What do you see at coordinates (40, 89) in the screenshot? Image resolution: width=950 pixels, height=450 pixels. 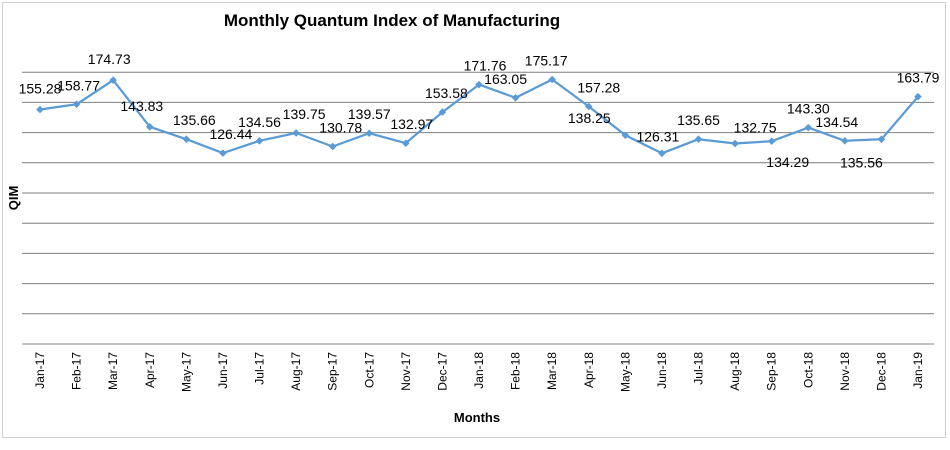 I see `data-label-jan-17: 155.28` at bounding box center [40, 89].